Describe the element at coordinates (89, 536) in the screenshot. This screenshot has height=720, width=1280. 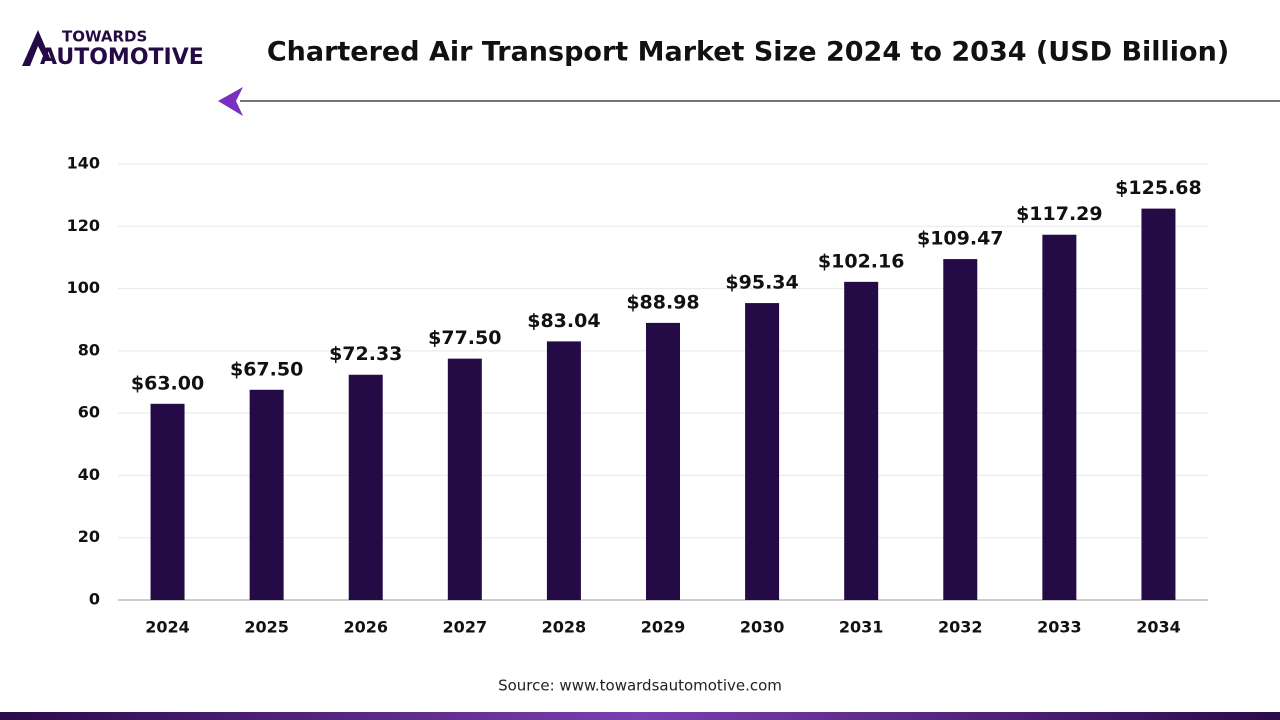
I see `y-tick-label: 20` at that location.